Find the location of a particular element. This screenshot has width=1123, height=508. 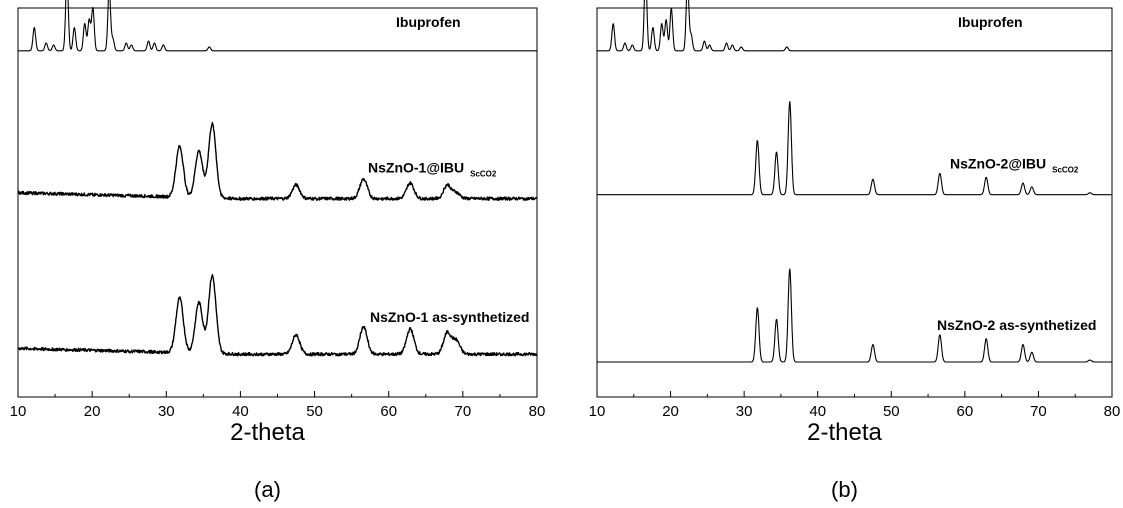

panel-label: (a) is located at coordinates (267, 489).